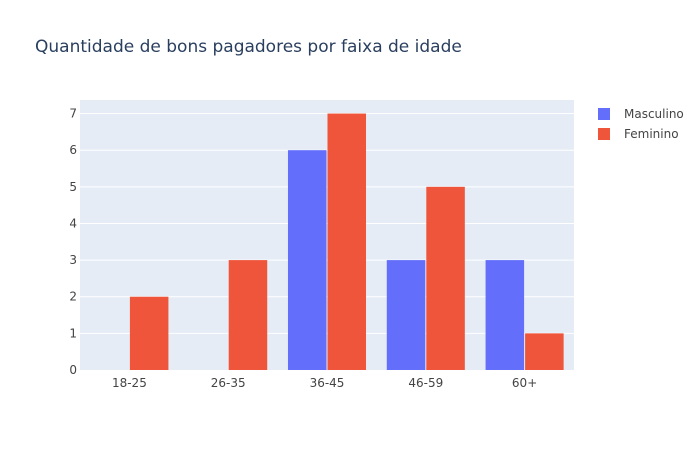  I want to click on bar-masculino-60+, so click(505, 315).